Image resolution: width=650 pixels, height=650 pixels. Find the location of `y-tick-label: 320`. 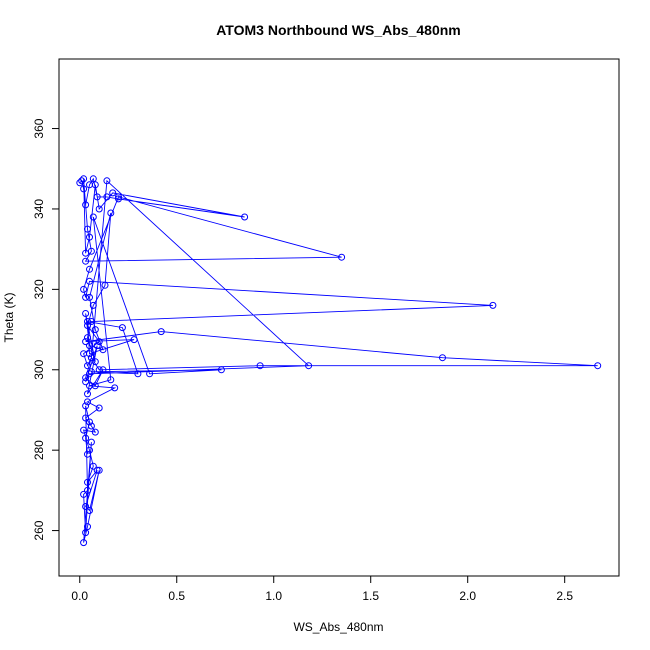

y-tick-label: 320 is located at coordinates (39, 289).